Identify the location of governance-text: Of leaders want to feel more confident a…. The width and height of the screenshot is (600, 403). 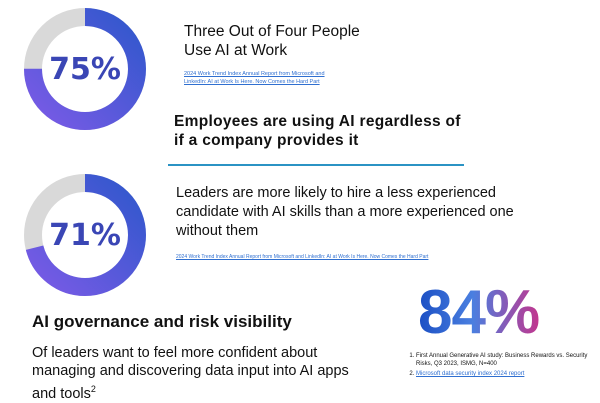
(202, 373).